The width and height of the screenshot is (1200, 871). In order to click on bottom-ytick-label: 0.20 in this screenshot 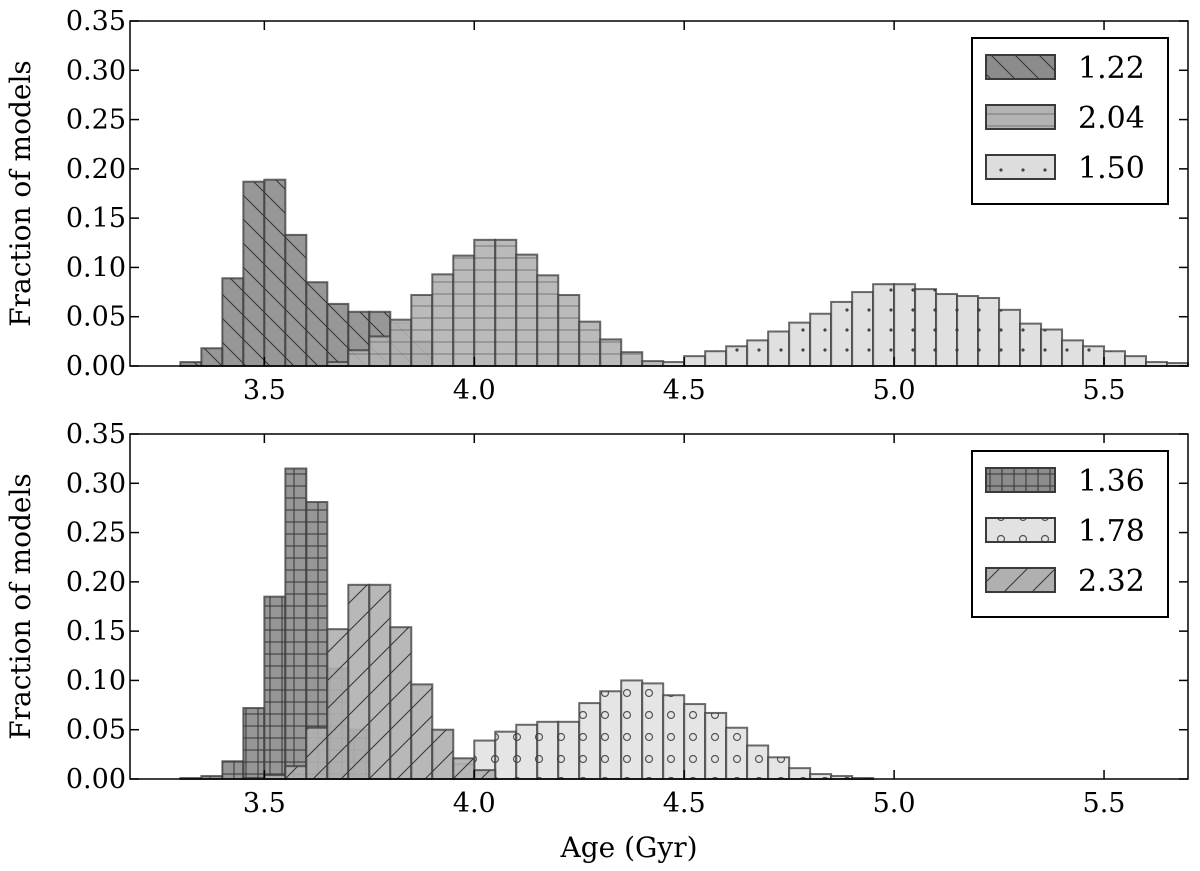, I will do `click(96, 582)`.